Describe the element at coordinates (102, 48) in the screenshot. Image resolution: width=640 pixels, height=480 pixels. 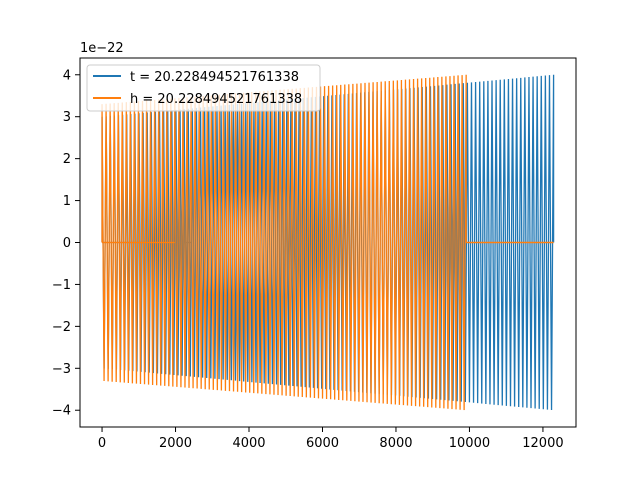
I see `y-offset-text: 1e−22` at that location.